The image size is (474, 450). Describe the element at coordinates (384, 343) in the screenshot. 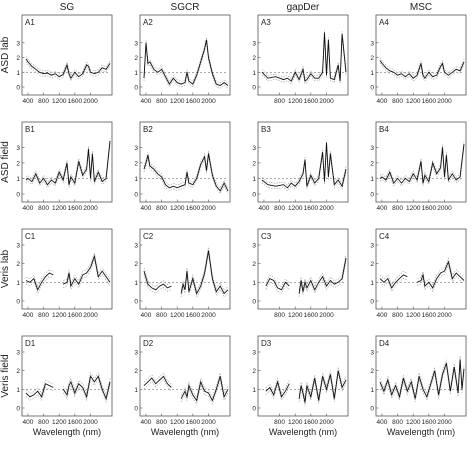

I see `panel-label: D4` at that location.